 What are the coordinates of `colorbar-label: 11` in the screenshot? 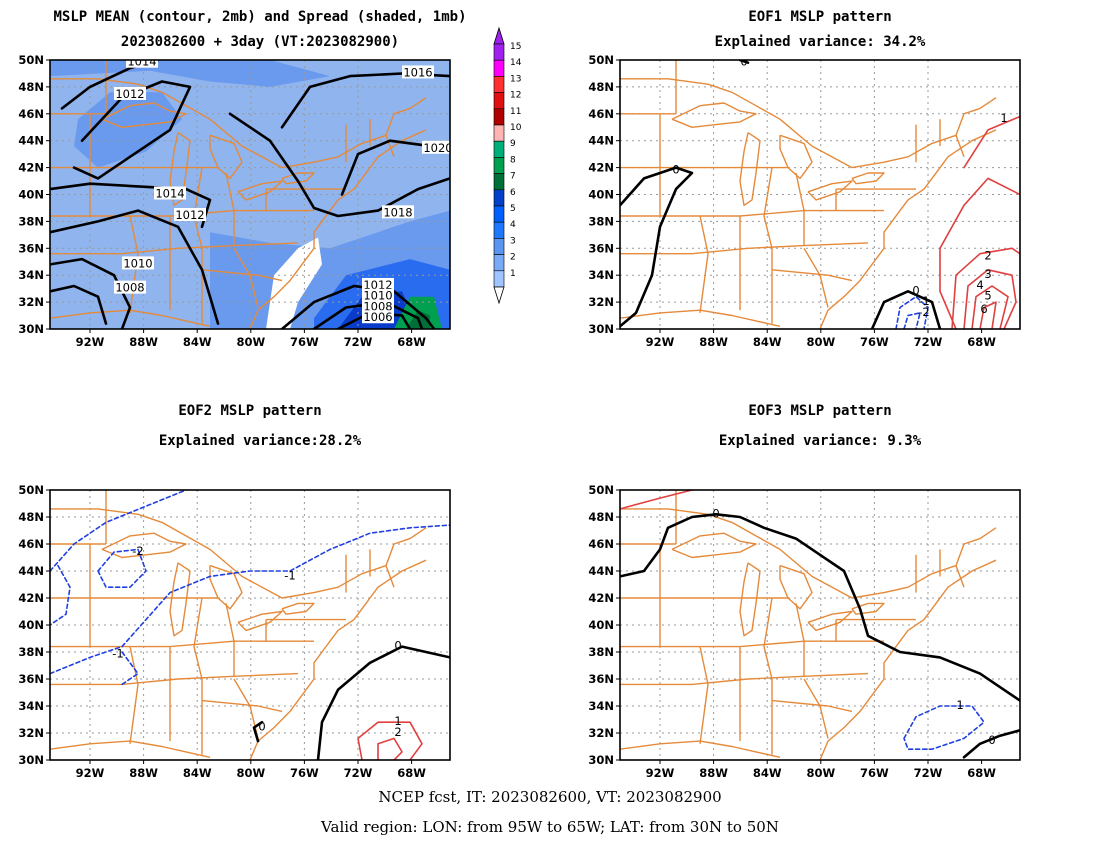 It's located at (515, 112).